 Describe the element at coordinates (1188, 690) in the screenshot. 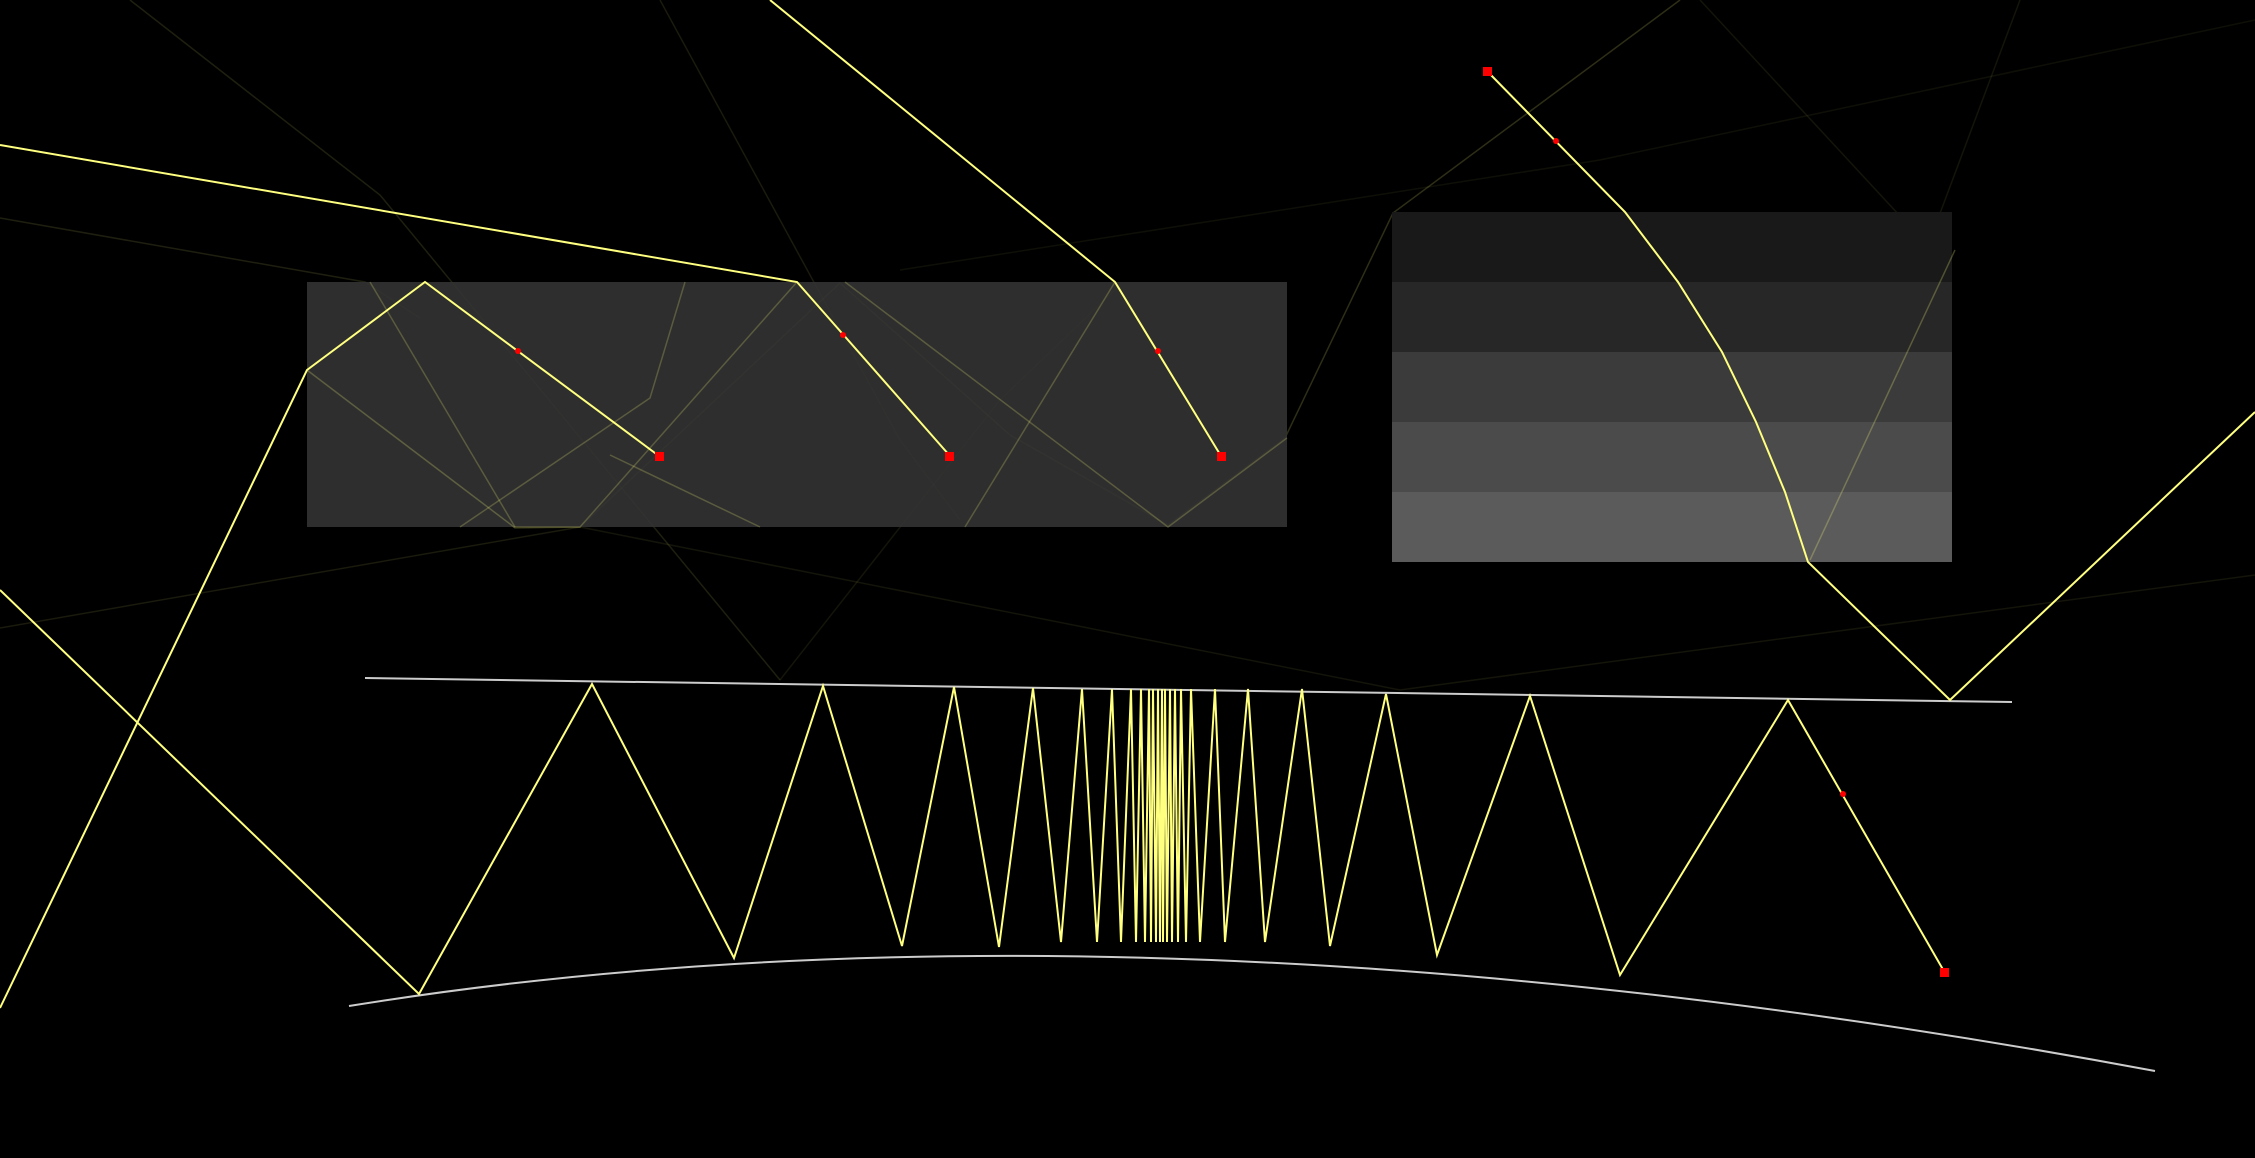

I see `flat-mirror` at that location.